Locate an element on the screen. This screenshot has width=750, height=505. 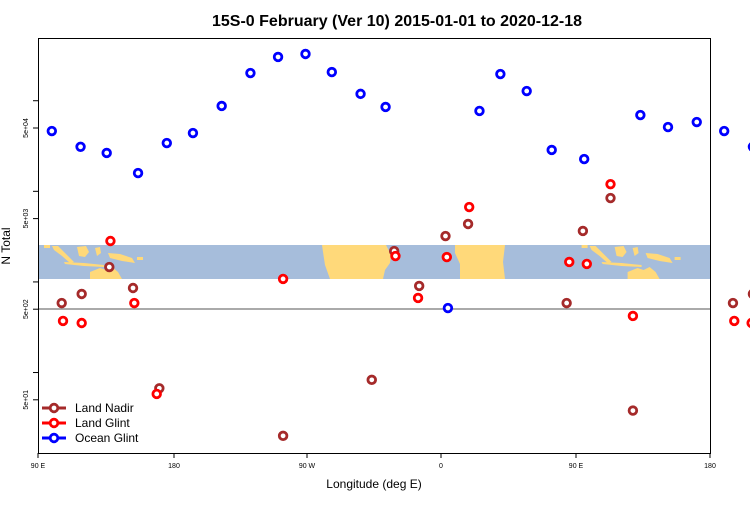
land-africa is located at coordinates (480, 262).